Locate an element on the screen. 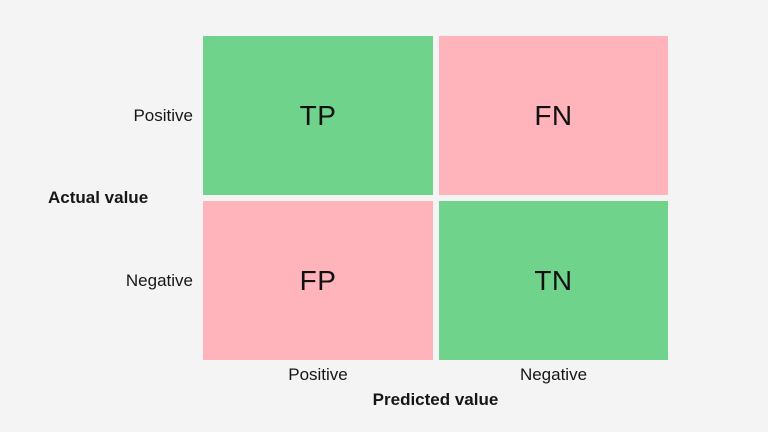 This screenshot has height=432, width=768. cell-false-negative-label: FN is located at coordinates (553, 115).